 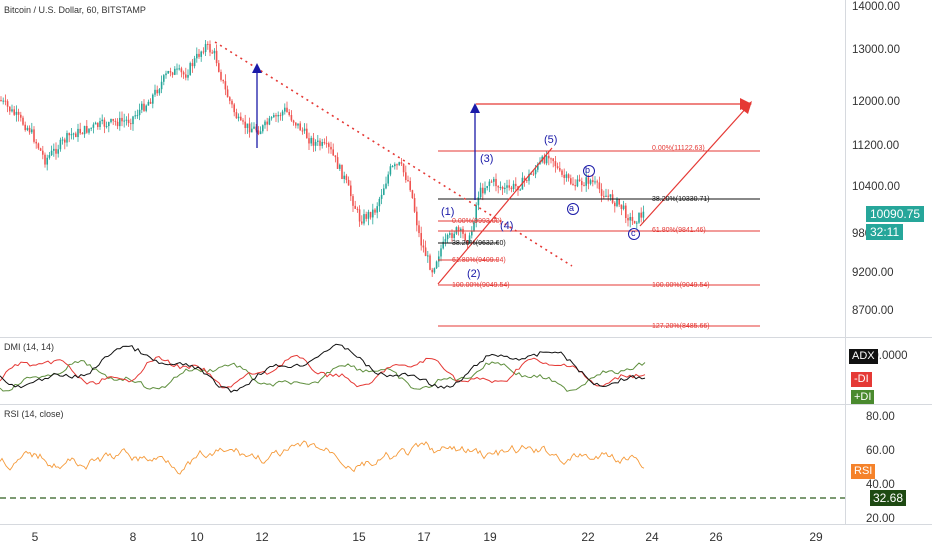 I want to click on price-tick: 14000.00, so click(x=876, y=7).